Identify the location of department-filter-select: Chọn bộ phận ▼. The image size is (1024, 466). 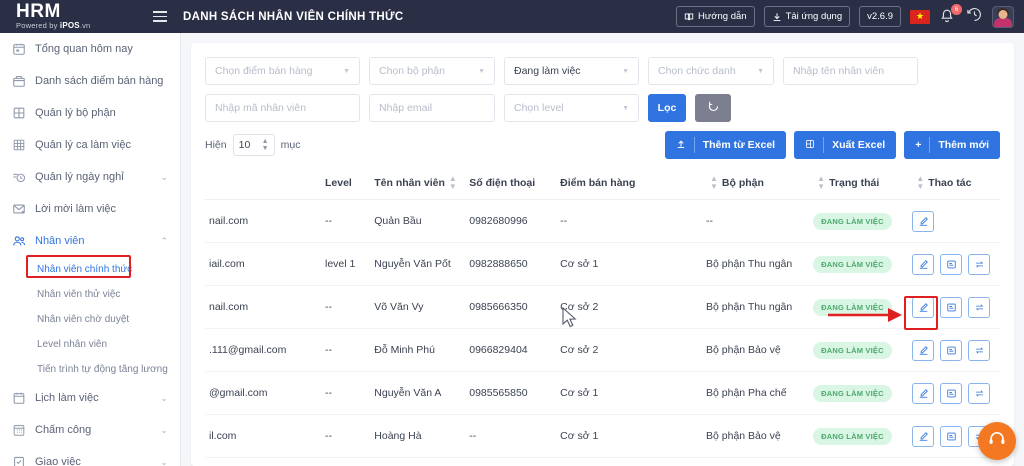
(432, 71).